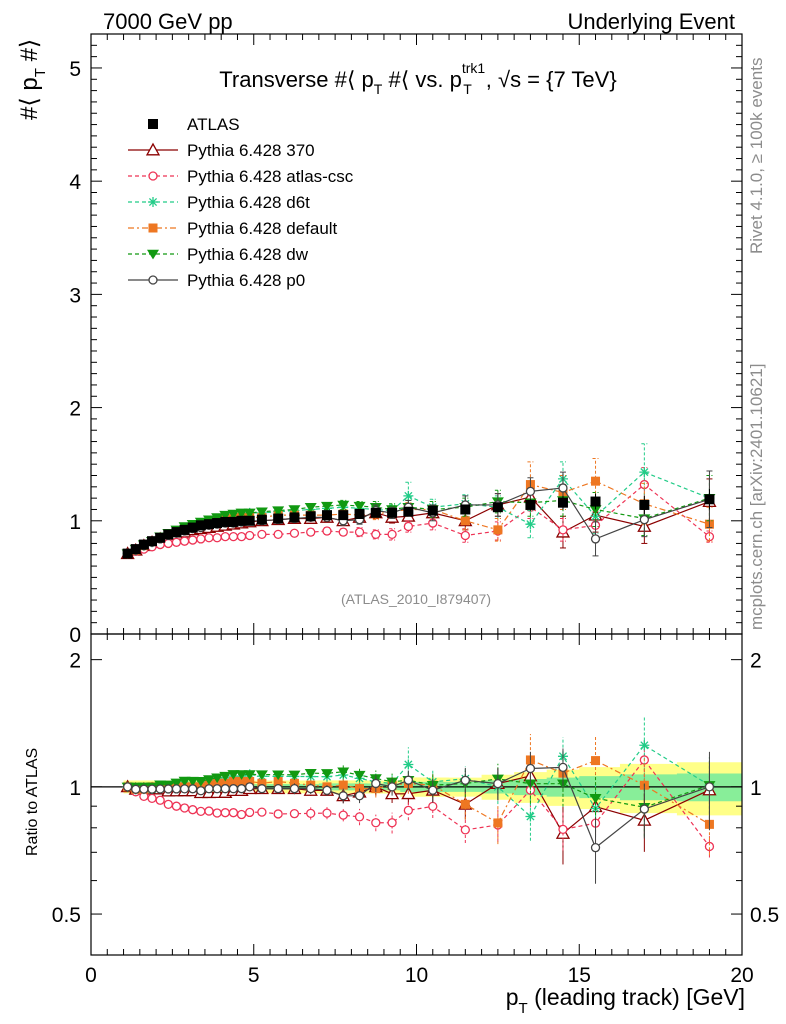 This screenshot has width=786, height=1024. I want to click on legend-item: Pythia 6.428 atlas-csc, so click(241, 176).